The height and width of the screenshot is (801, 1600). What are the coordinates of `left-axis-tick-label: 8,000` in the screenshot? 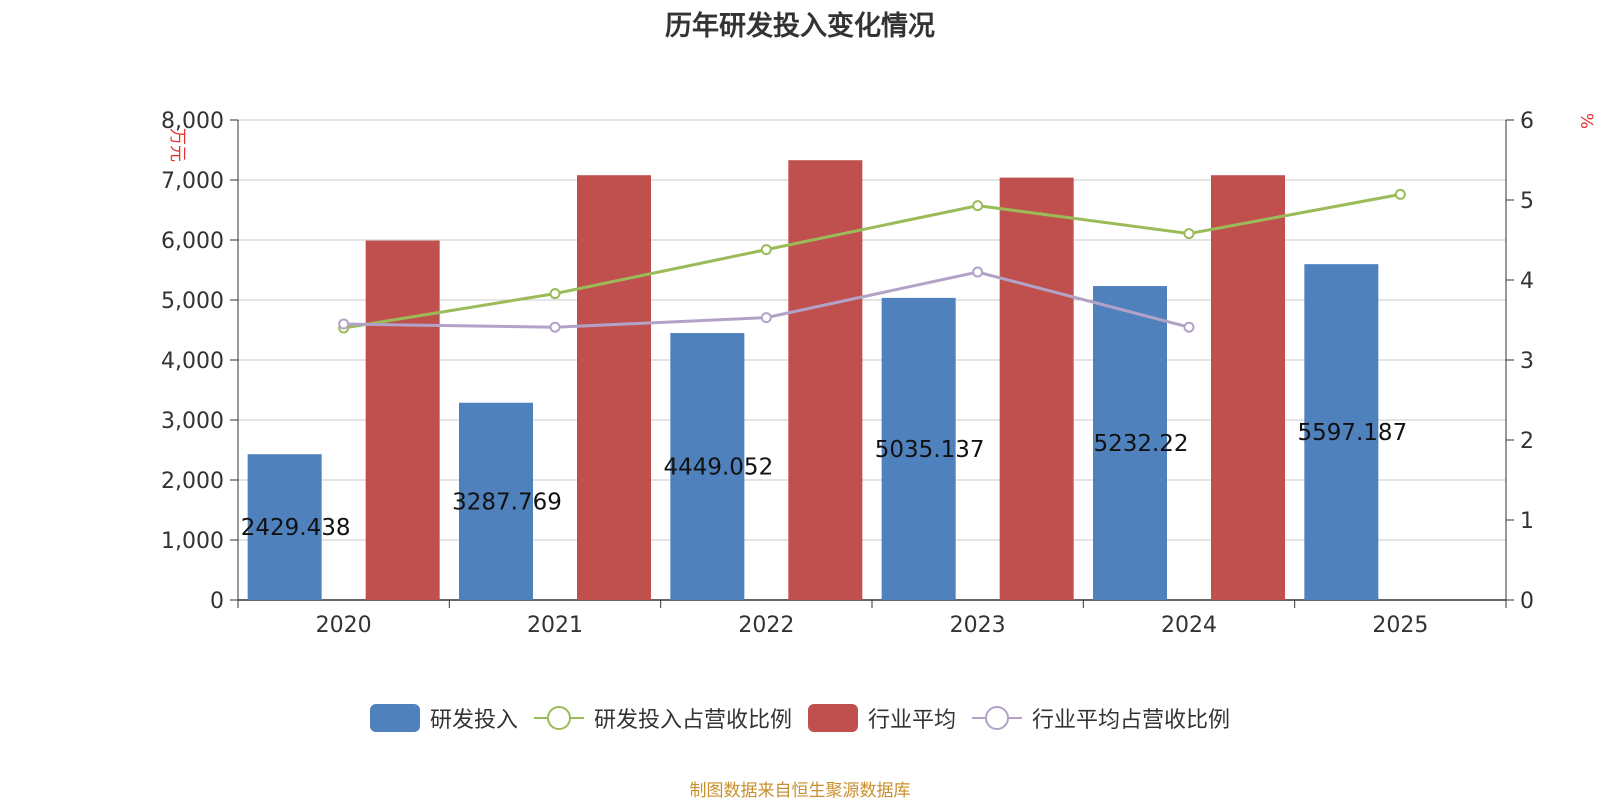 It's located at (192, 121).